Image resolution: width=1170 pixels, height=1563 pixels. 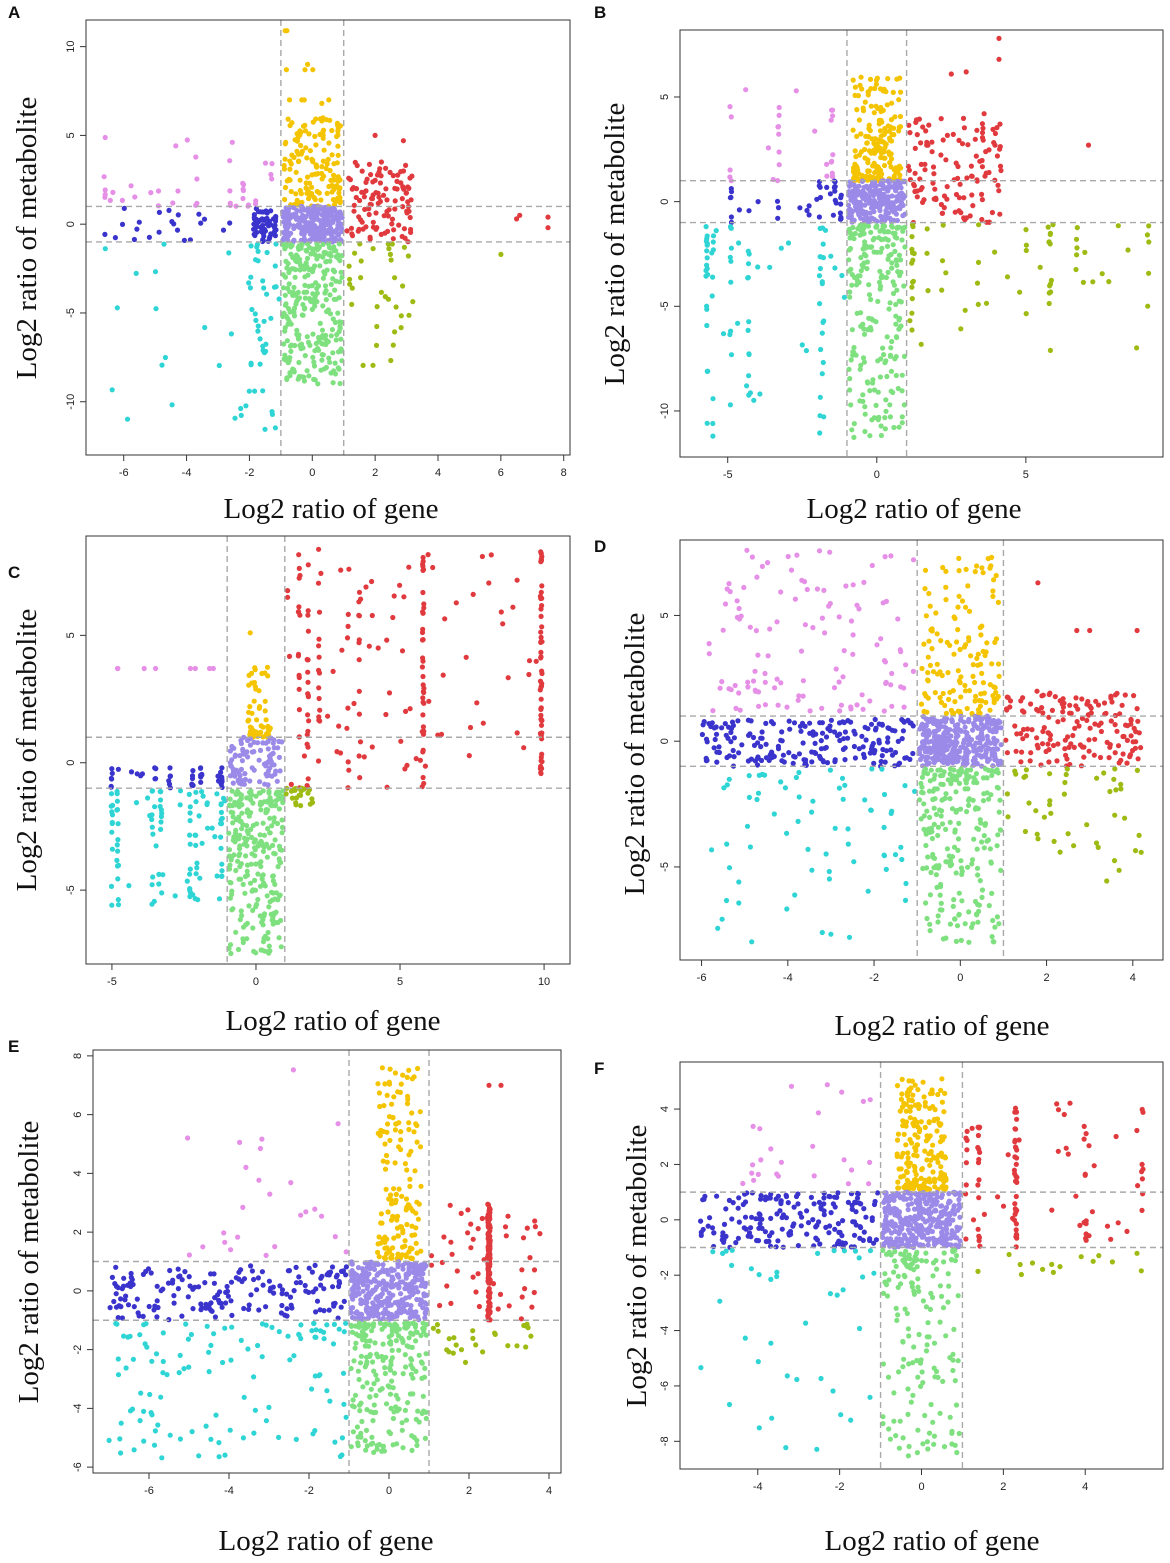 I want to click on panel-label: E, so click(x=13, y=1046).